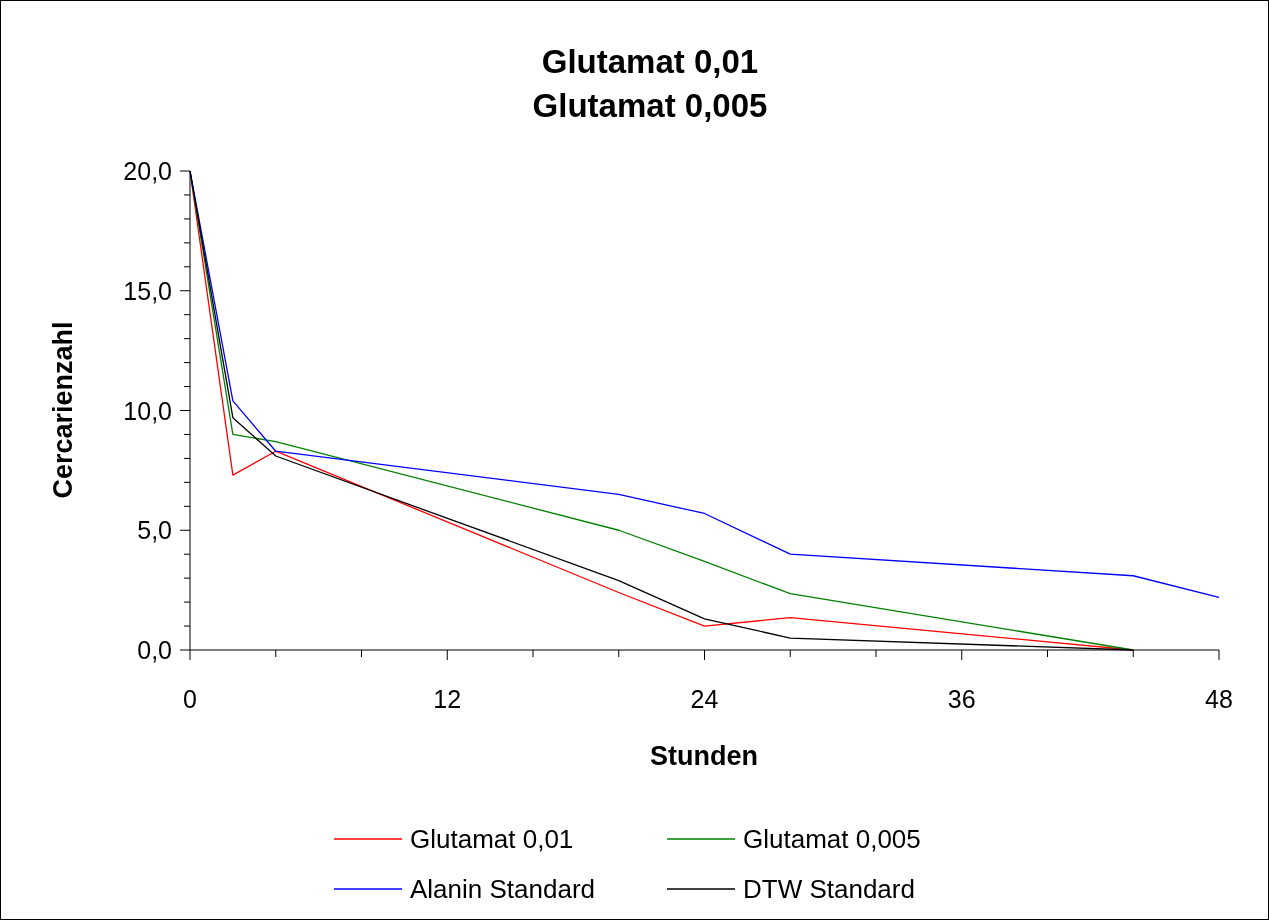 This screenshot has width=1269, height=920. I want to click on y-tick-label: 0,0, so click(154, 650).